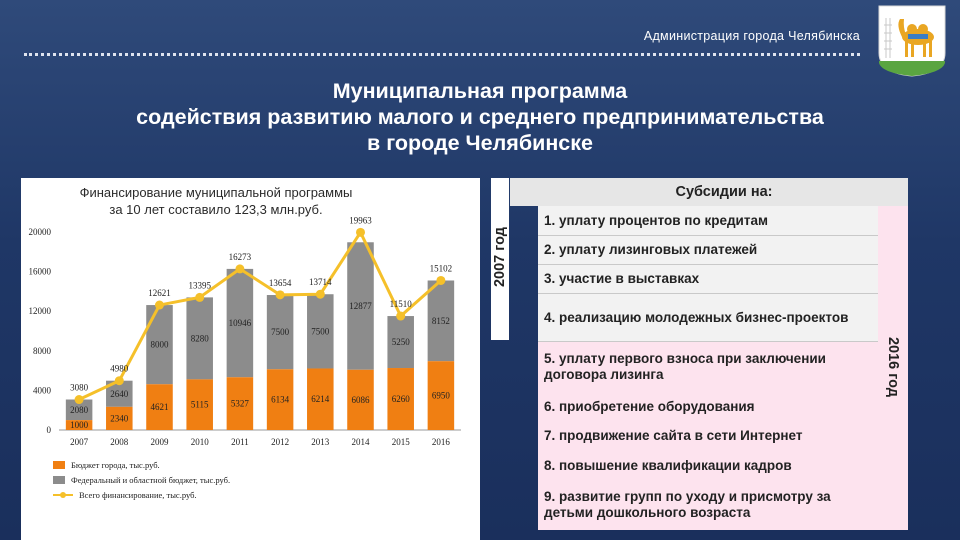 This screenshot has width=960, height=540. I want to click on x-tick-label: 2014, so click(361, 442).